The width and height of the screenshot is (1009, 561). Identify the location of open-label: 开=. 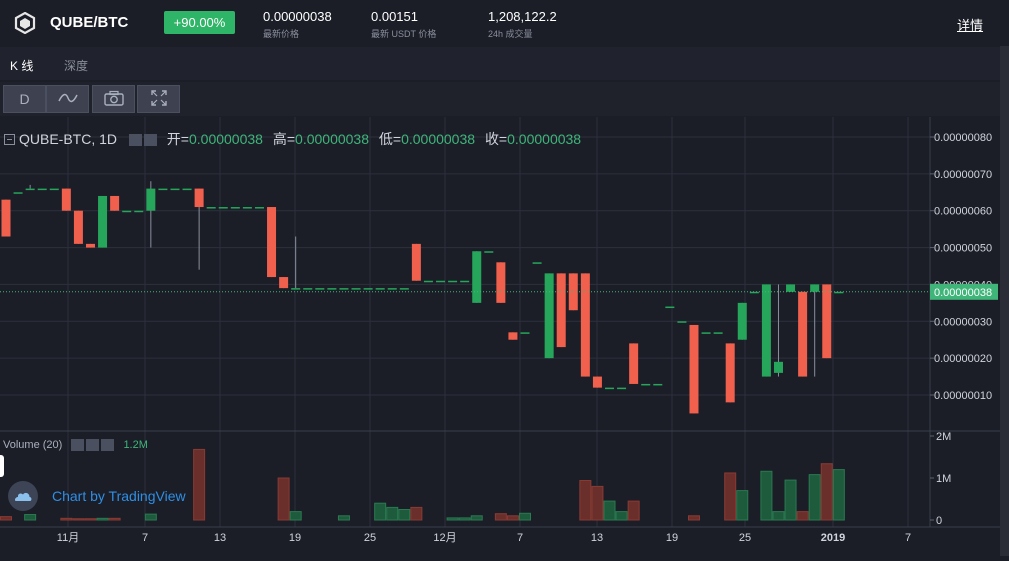
(177, 139).